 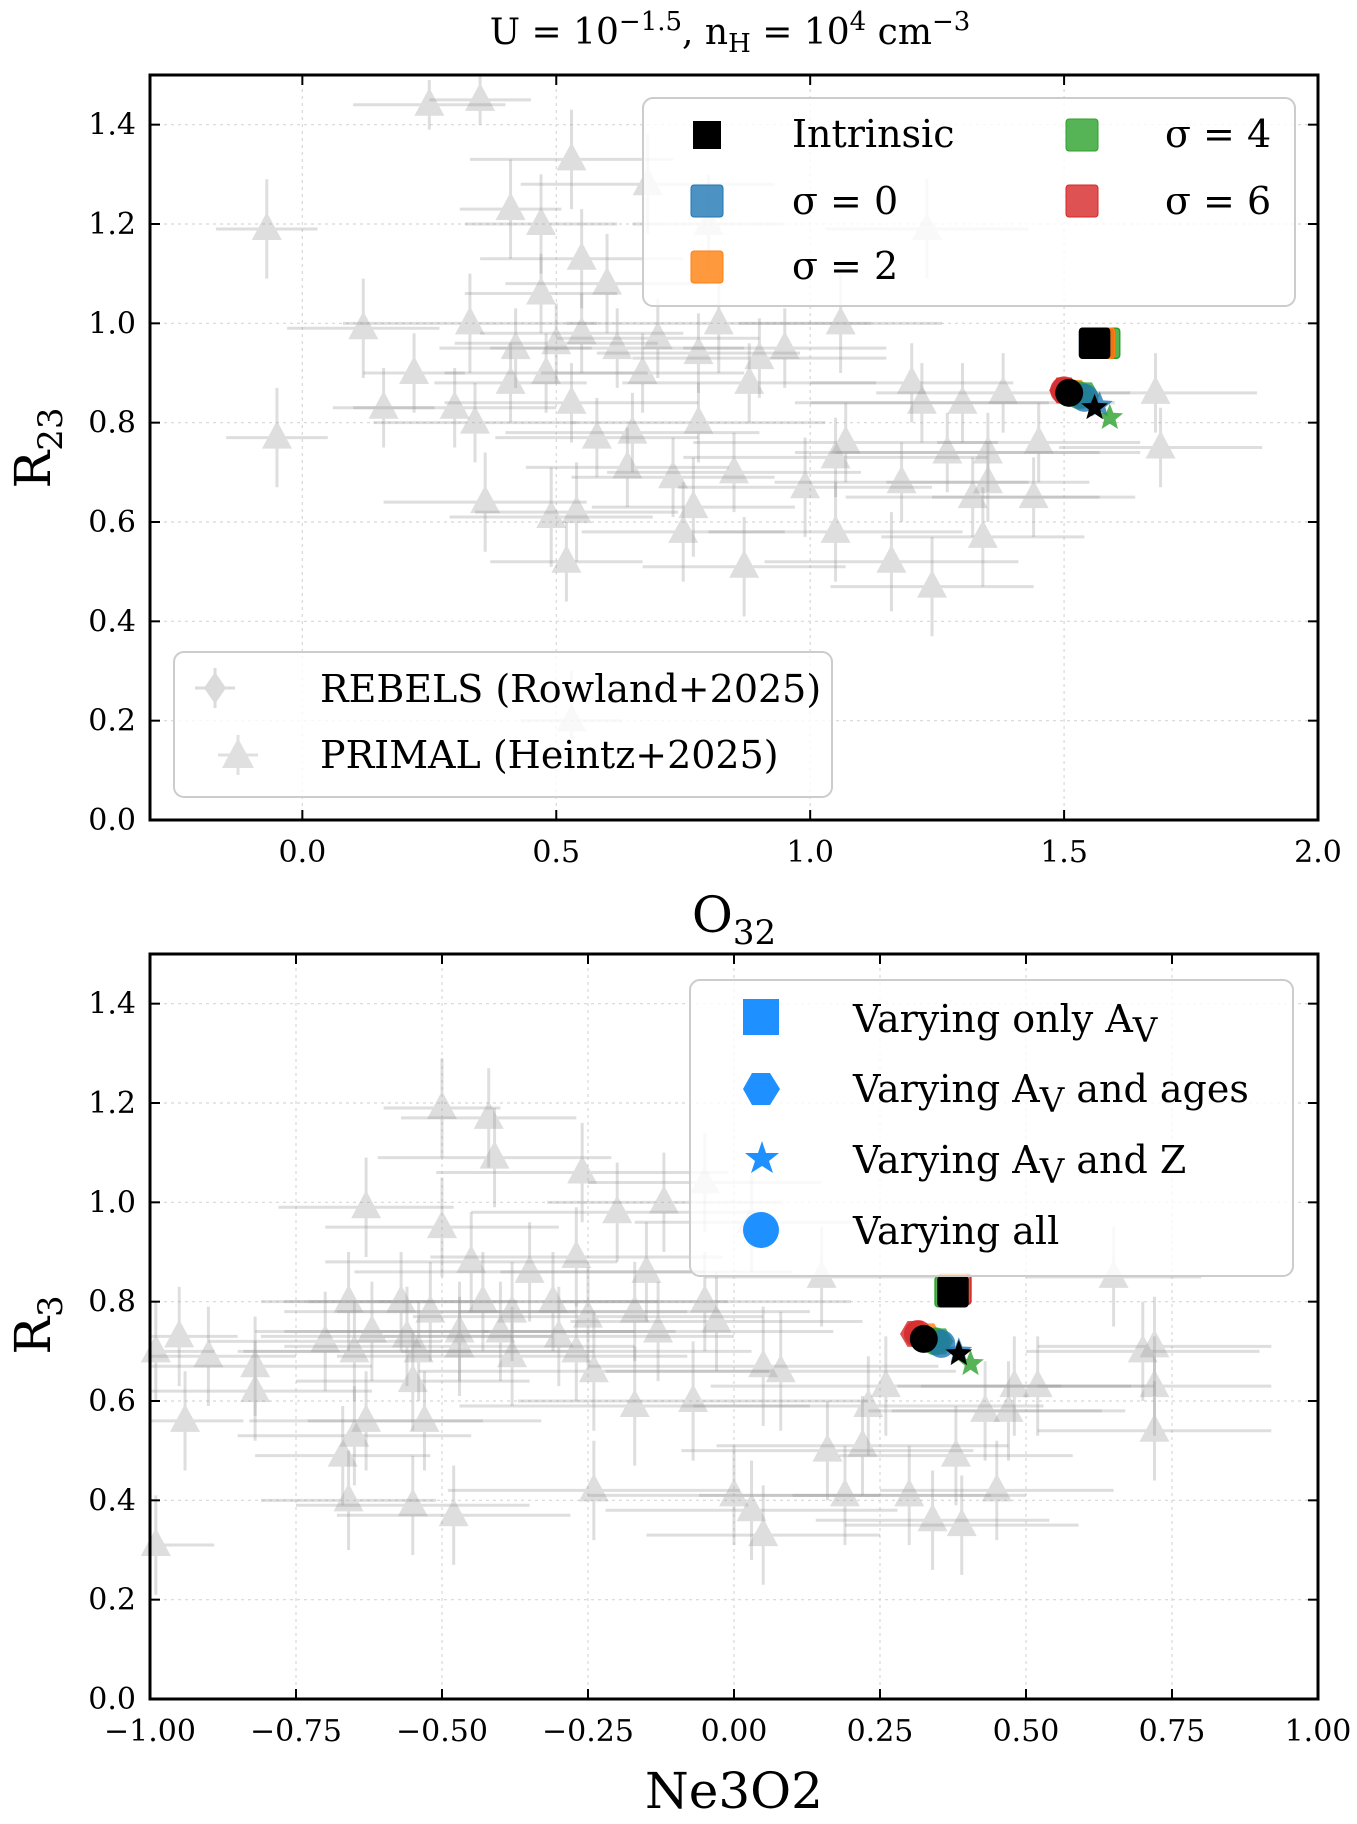 I want to click on x-tick-label: 1.5, so click(x=1064, y=852).